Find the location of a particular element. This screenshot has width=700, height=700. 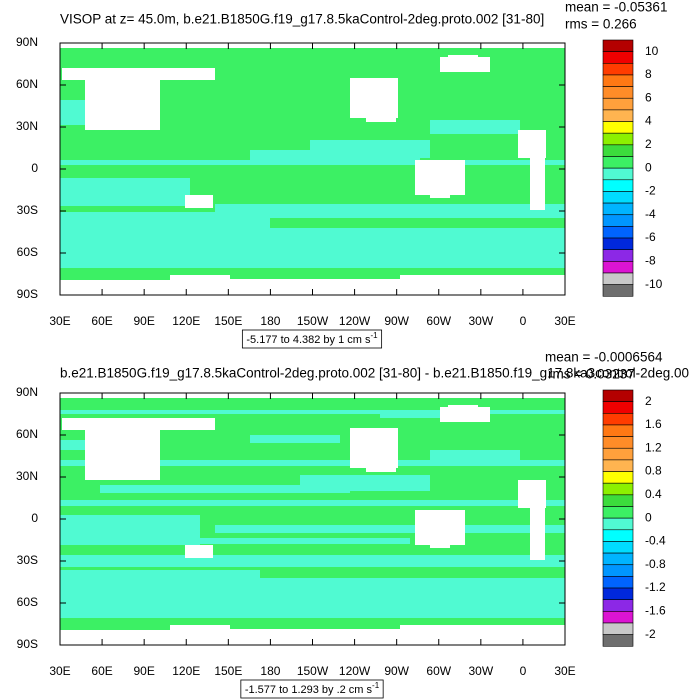

colorbar-label: -1.2 is located at coordinates (655, 587).